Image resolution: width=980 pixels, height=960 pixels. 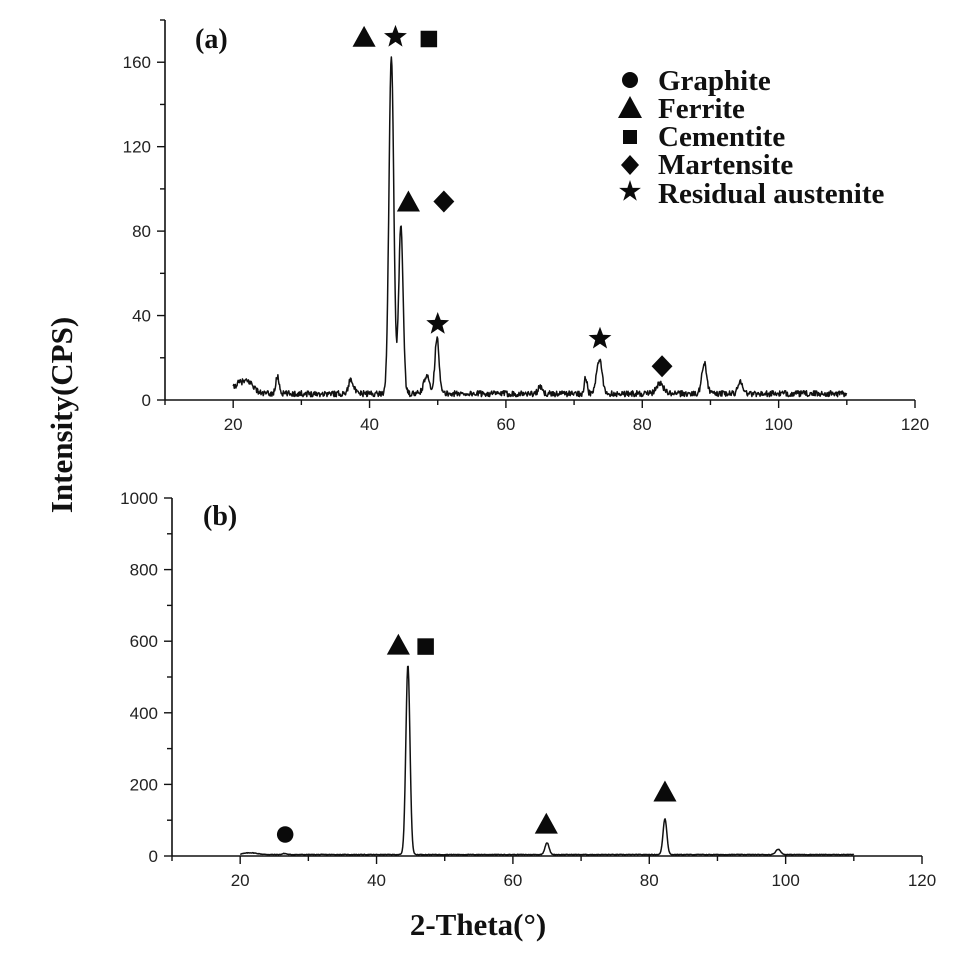 I want to click on legend-label-graphite: Graphite, so click(x=714, y=81).